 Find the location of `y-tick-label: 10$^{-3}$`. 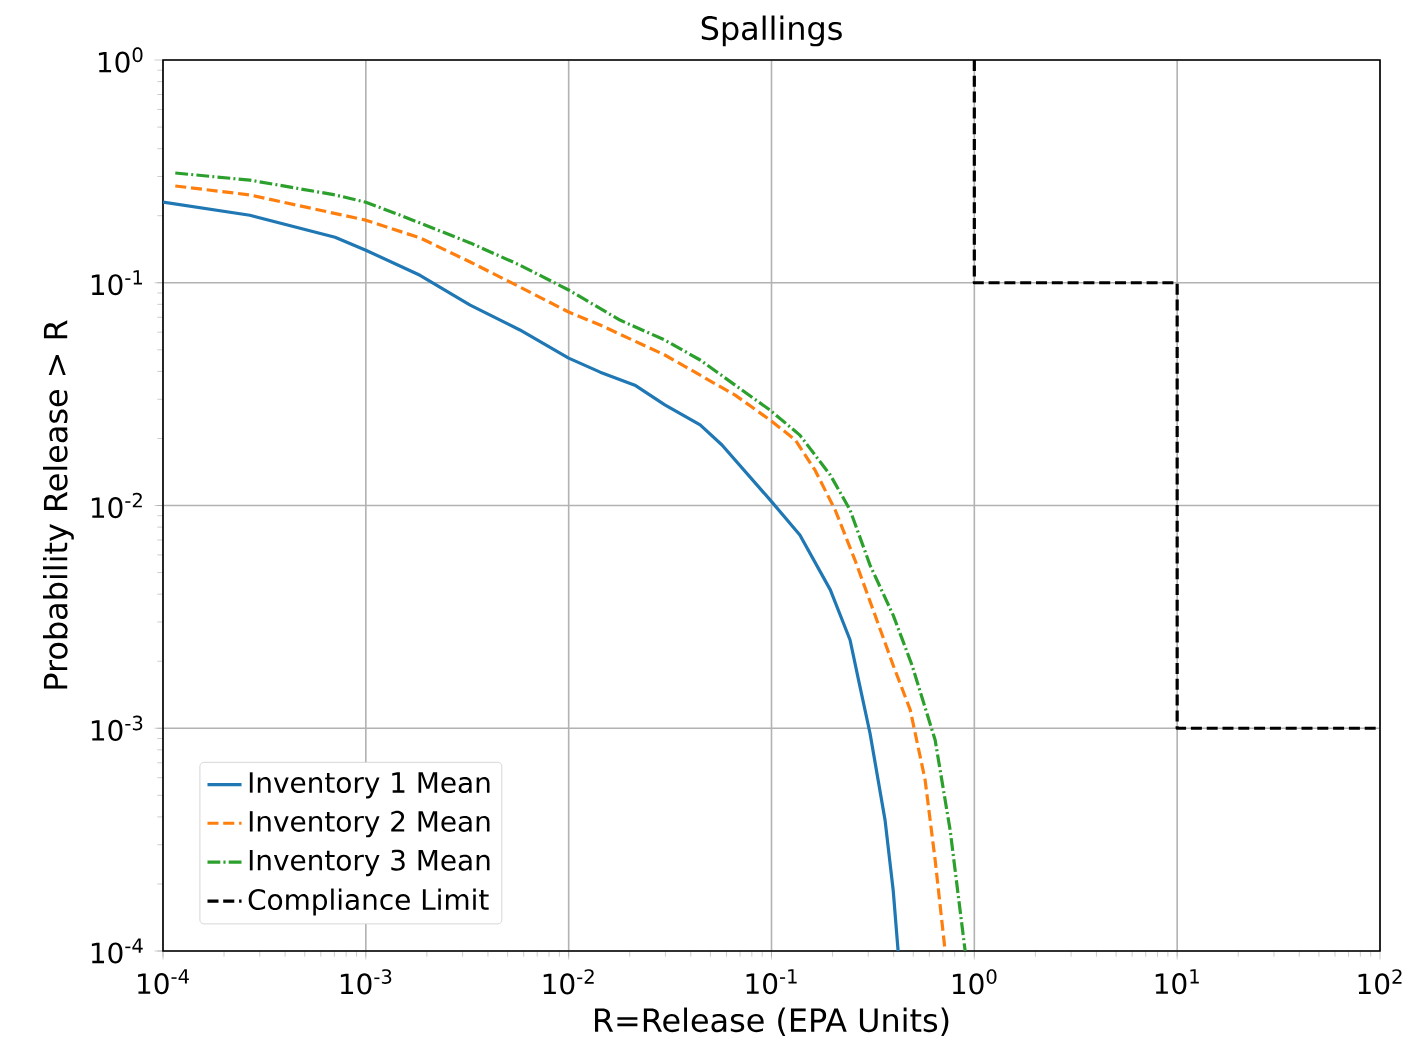

y-tick-label: 10$^{-3}$ is located at coordinates (117, 728).